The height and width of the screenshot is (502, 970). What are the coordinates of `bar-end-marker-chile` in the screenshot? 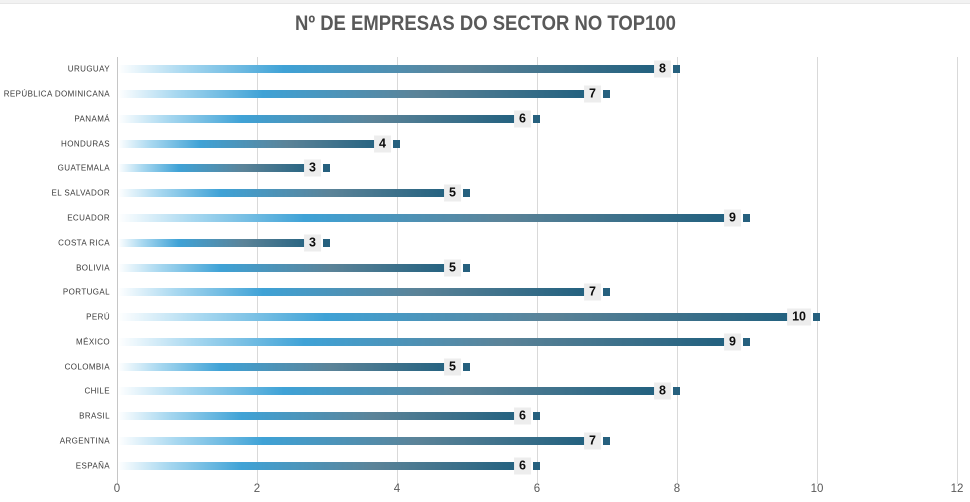 It's located at (676, 391).